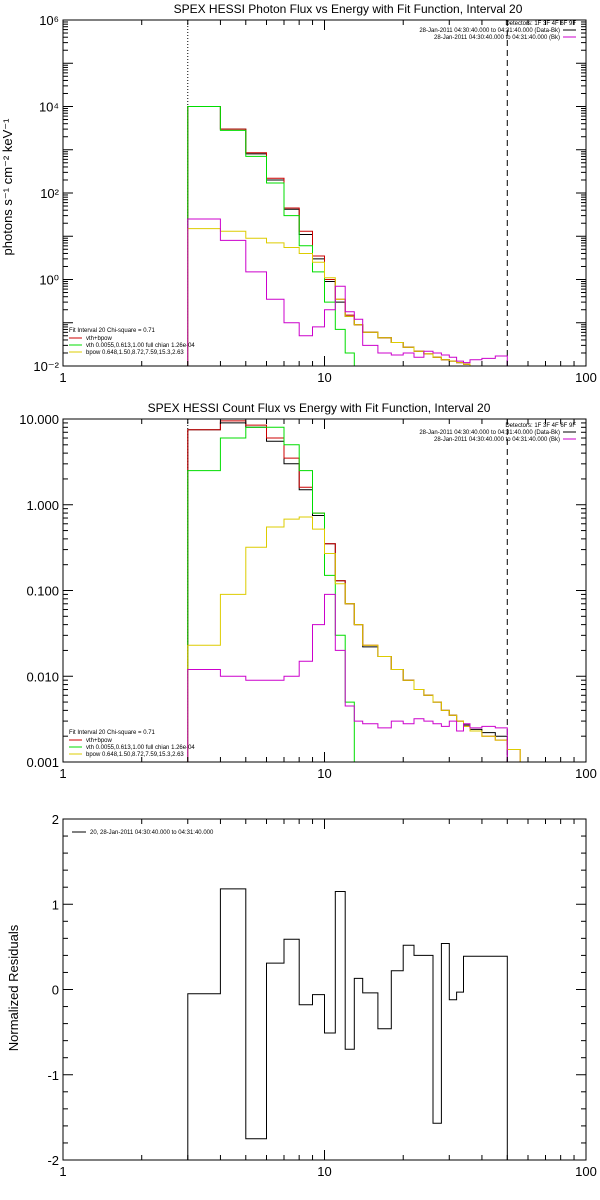  I want to click on photon-y-tick-label: 10², so click(49, 193).